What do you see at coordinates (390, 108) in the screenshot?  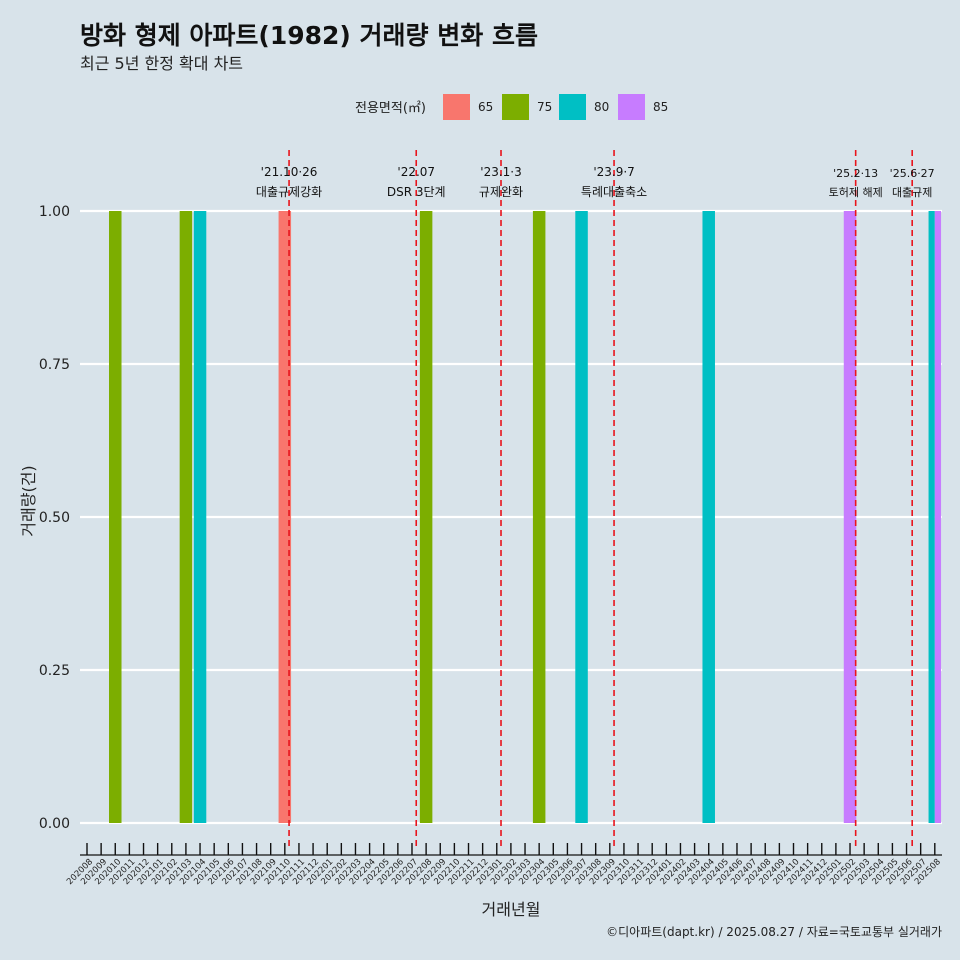 I see `legend-title: 전용면적(㎡)` at bounding box center [390, 108].